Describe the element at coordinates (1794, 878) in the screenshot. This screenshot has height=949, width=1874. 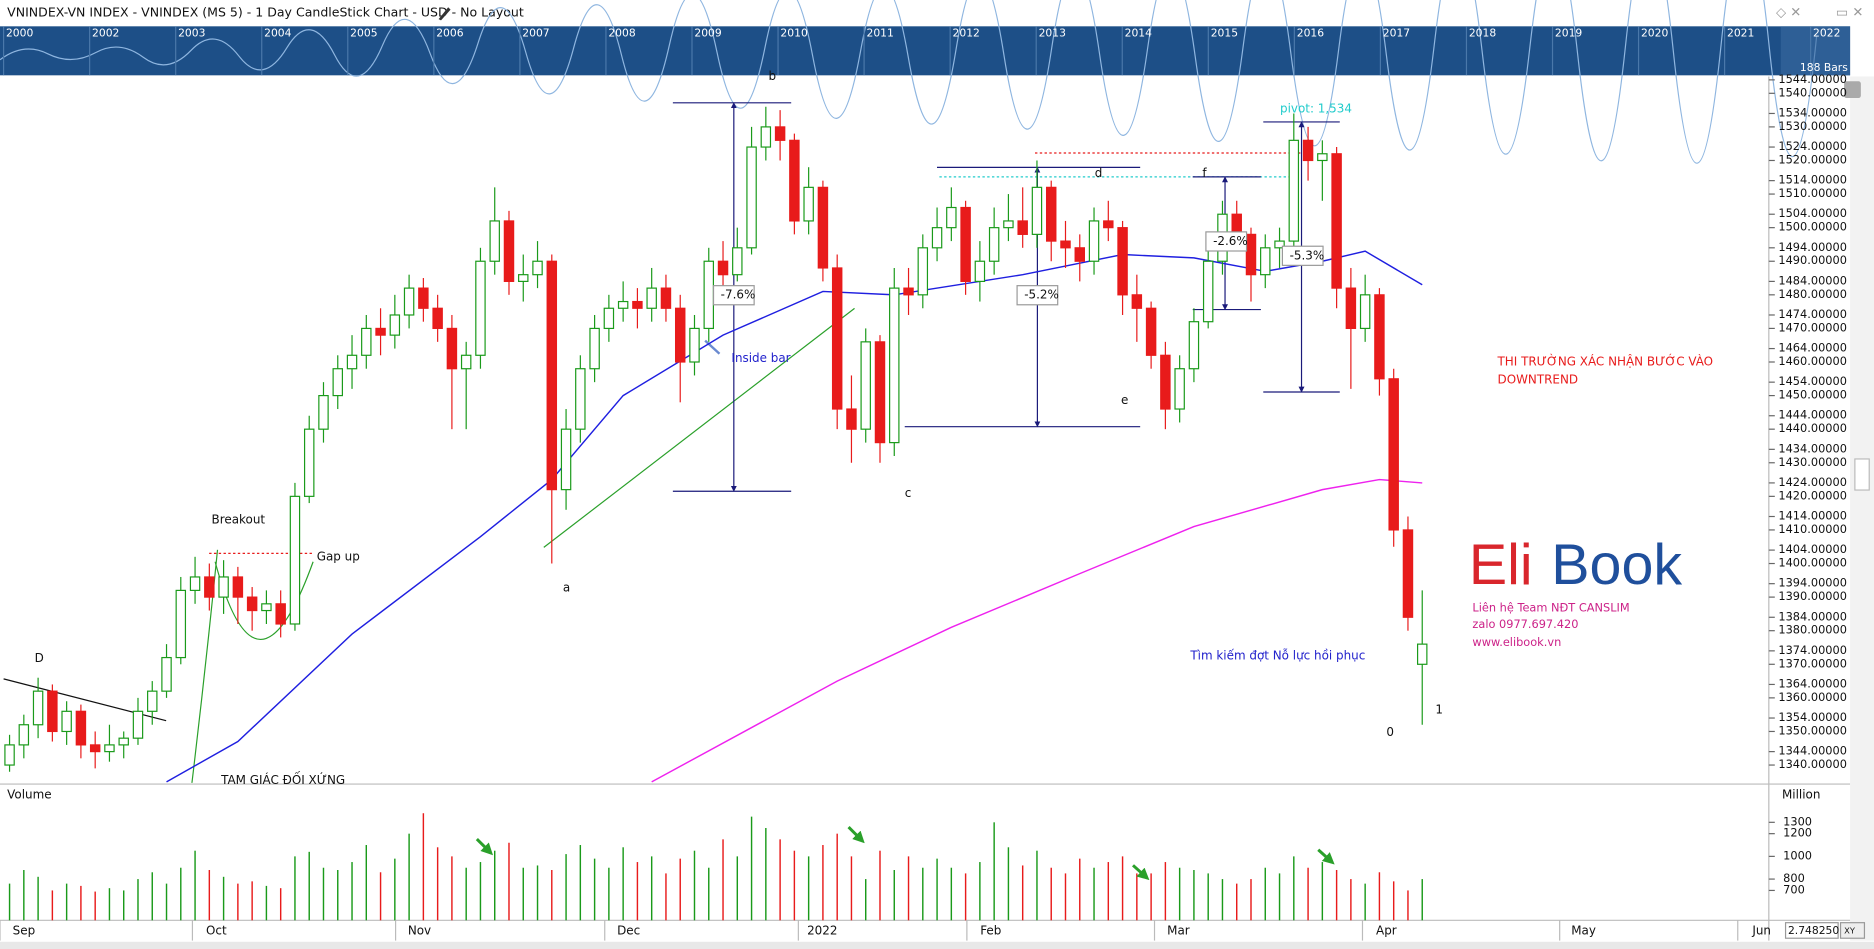
I see `y-tick-label: 800` at that location.